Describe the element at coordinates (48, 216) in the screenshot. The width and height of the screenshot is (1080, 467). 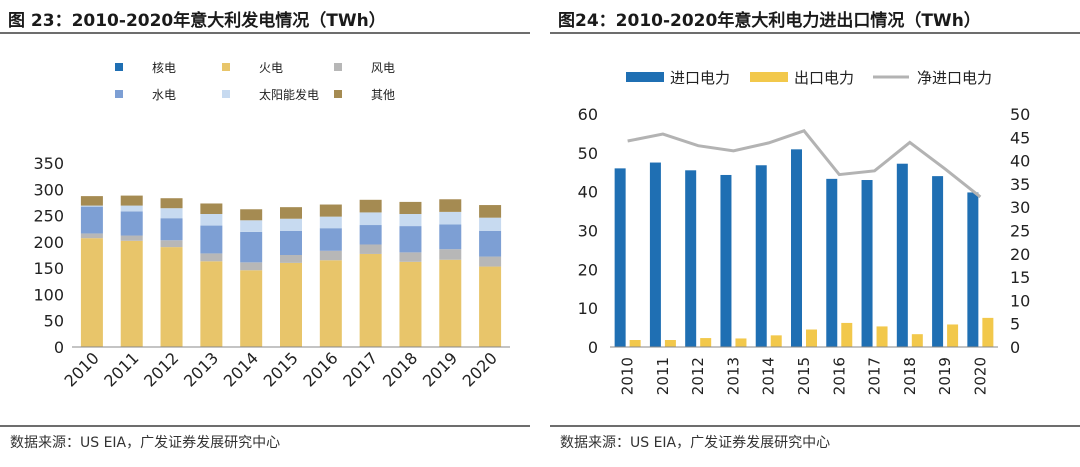
I see `y-tick-label: 250` at that location.